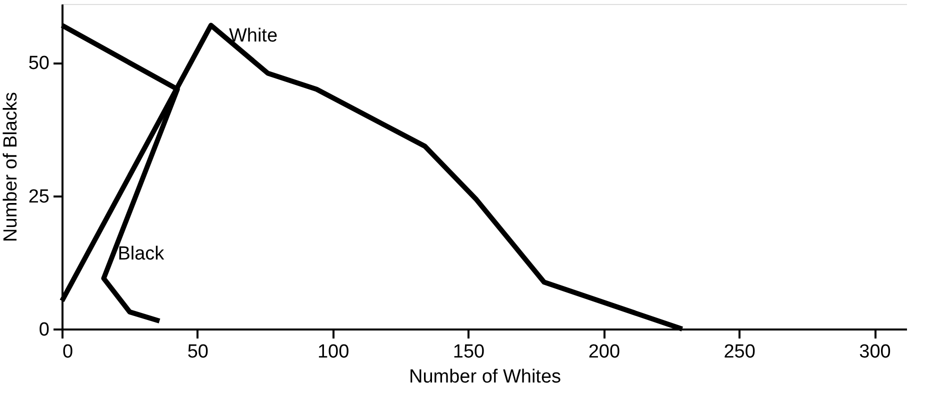 The width and height of the screenshot is (945, 417). What do you see at coordinates (875, 352) in the screenshot?
I see `x-tick-label: 300` at bounding box center [875, 352].